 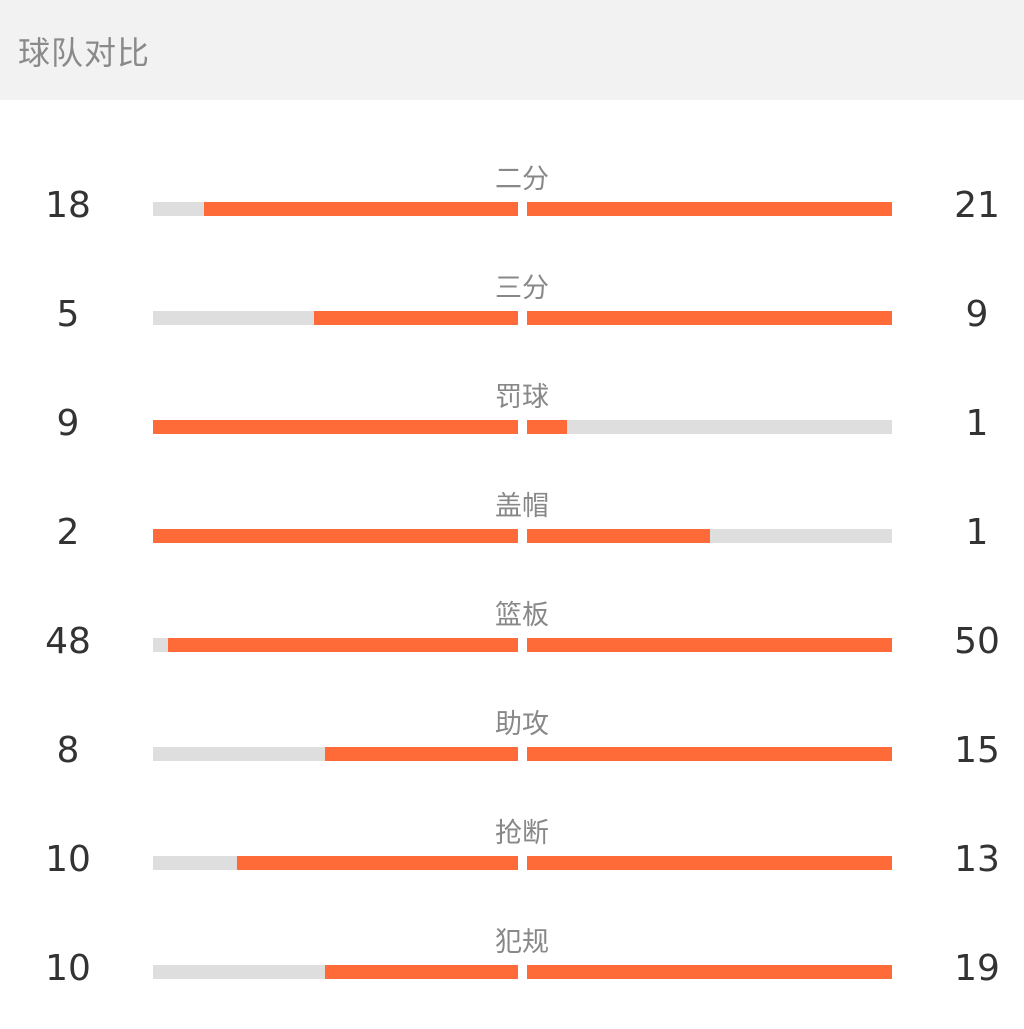 I want to click on stat-row-three-pointers: 三分 5 9, so click(x=512, y=320).